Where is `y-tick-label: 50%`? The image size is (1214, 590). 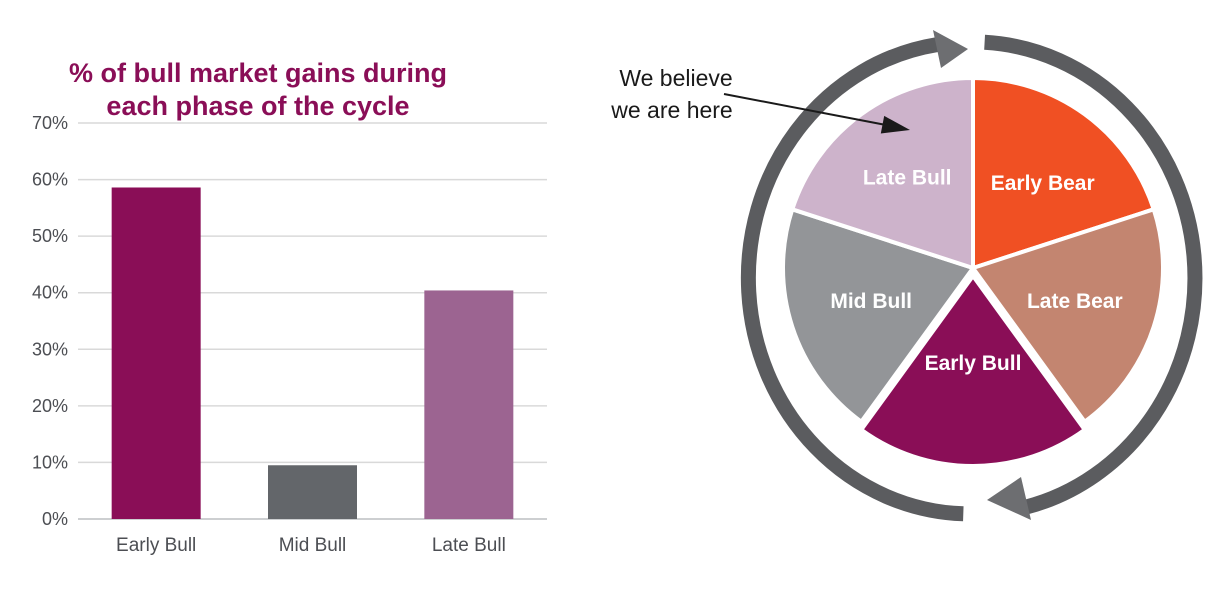
y-tick-label: 50% is located at coordinates (50, 236).